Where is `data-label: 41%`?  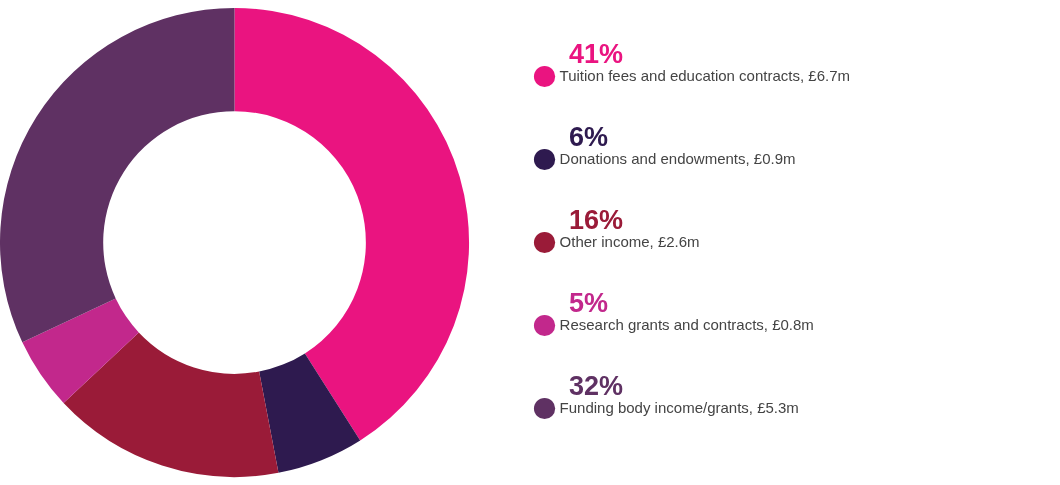 data-label: 41% is located at coordinates (596, 54).